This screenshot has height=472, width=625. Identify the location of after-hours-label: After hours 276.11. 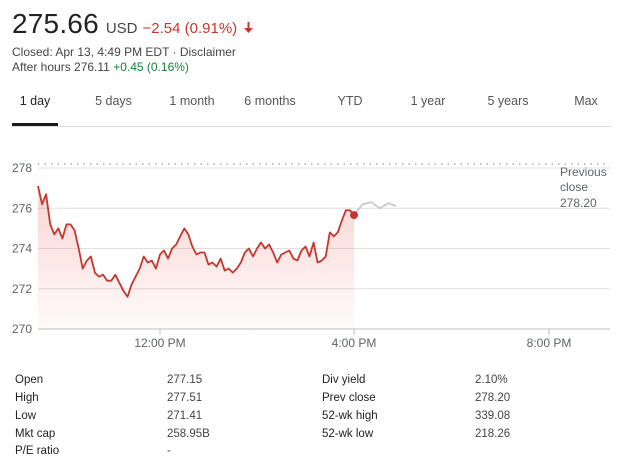
(61, 67).